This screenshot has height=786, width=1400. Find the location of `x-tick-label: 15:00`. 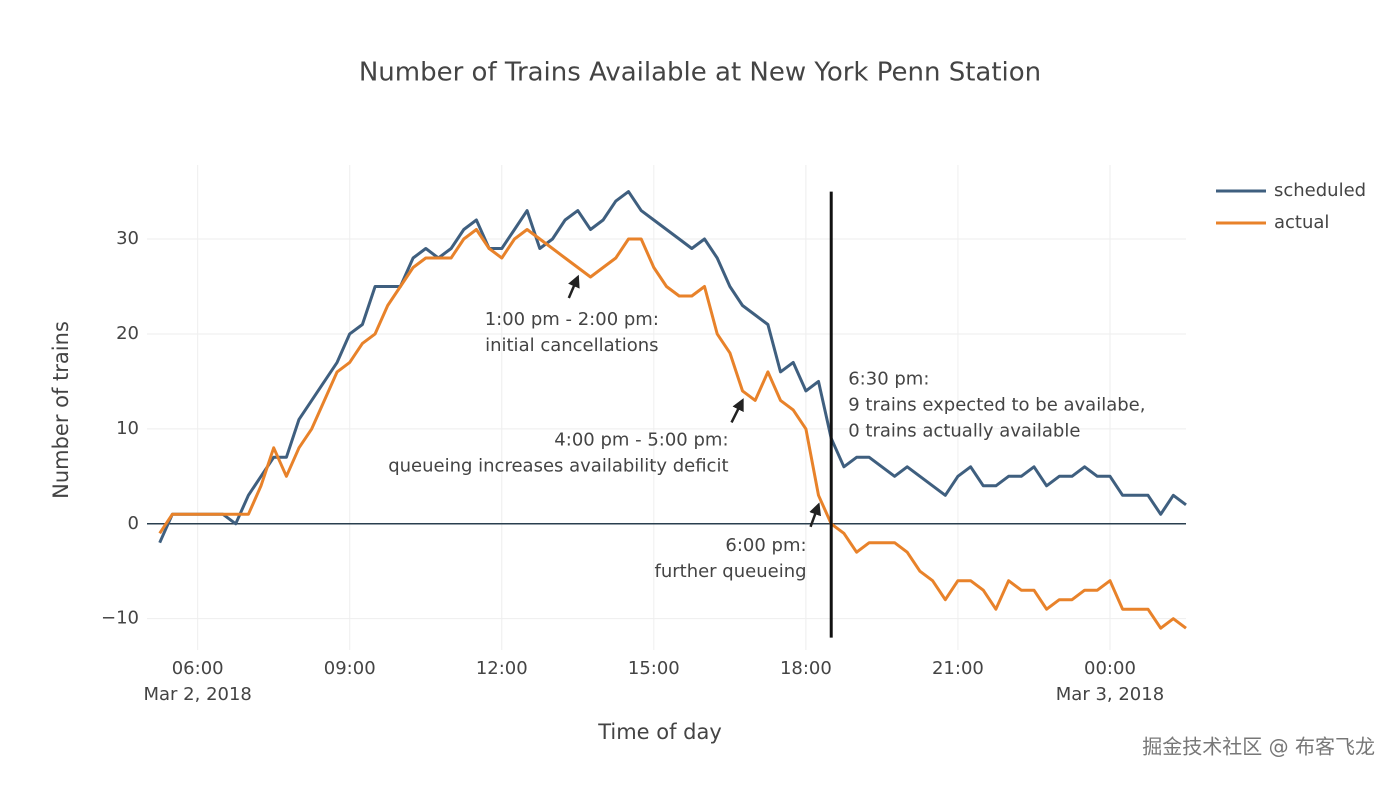

x-tick-label: 15:00 is located at coordinates (654, 668).